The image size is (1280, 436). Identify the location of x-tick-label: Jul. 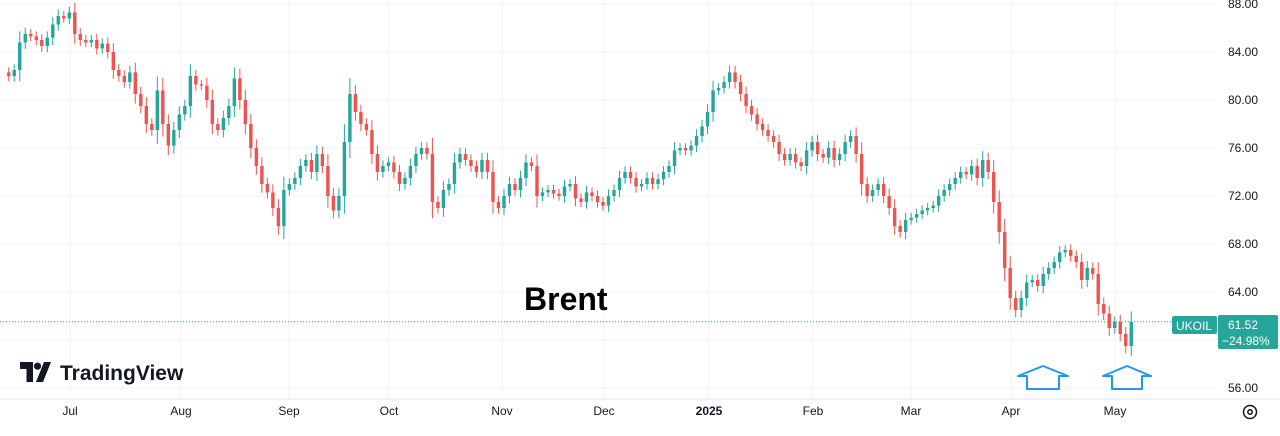
(69, 411).